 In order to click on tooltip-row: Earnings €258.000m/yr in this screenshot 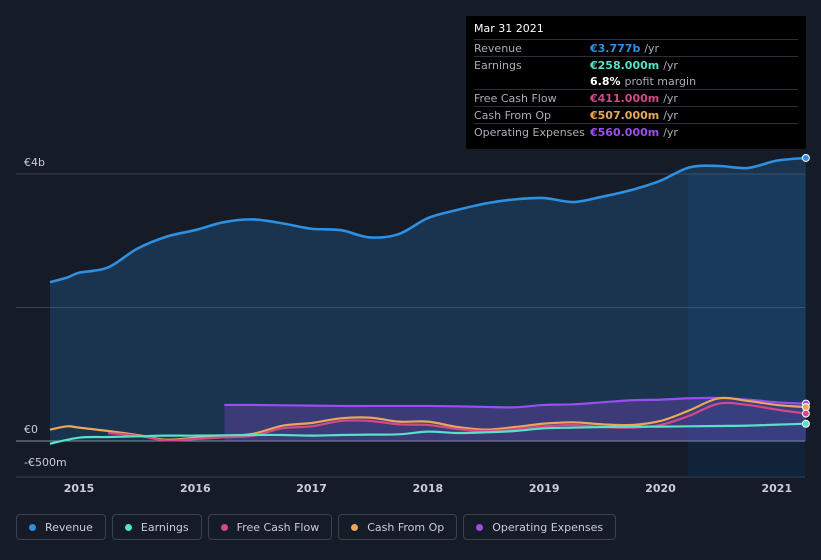, I will do `click(636, 64)`.